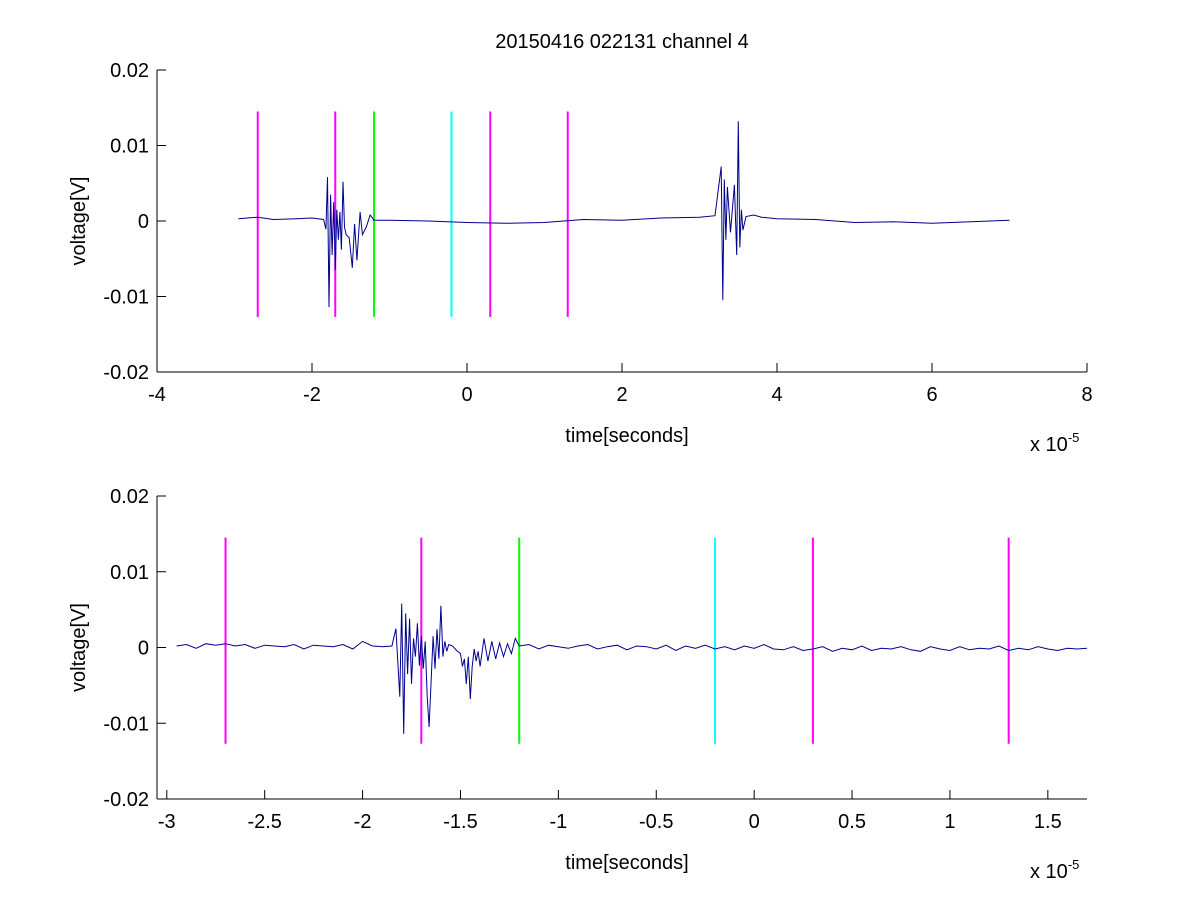 This screenshot has height=901, width=1200. I want to click on x-ticks-bottom: -3 -2.5 -2 -1.5 -1 -0.5 0 0.5 1 1.5, so click(610, 811).